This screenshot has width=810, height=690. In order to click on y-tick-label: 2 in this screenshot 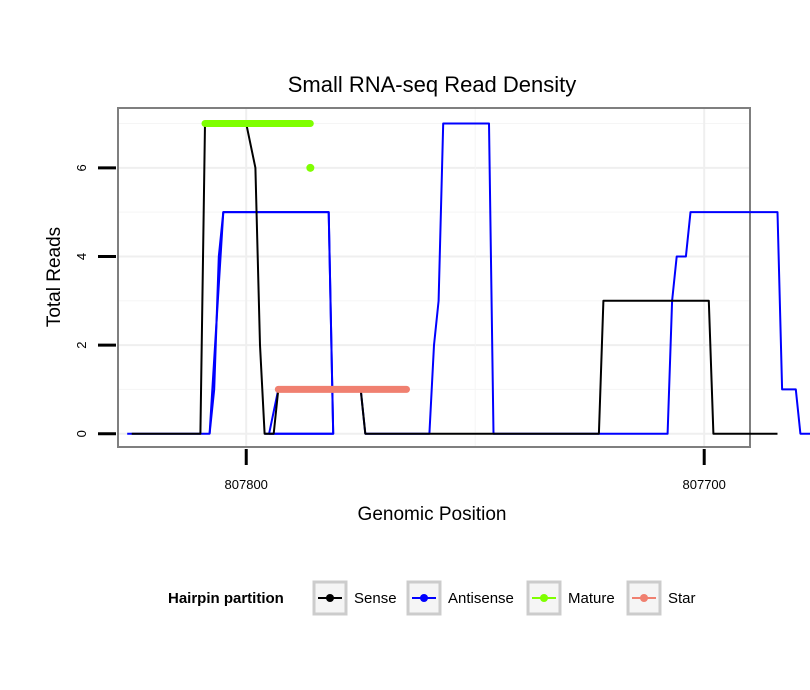, I will do `click(81, 344)`.